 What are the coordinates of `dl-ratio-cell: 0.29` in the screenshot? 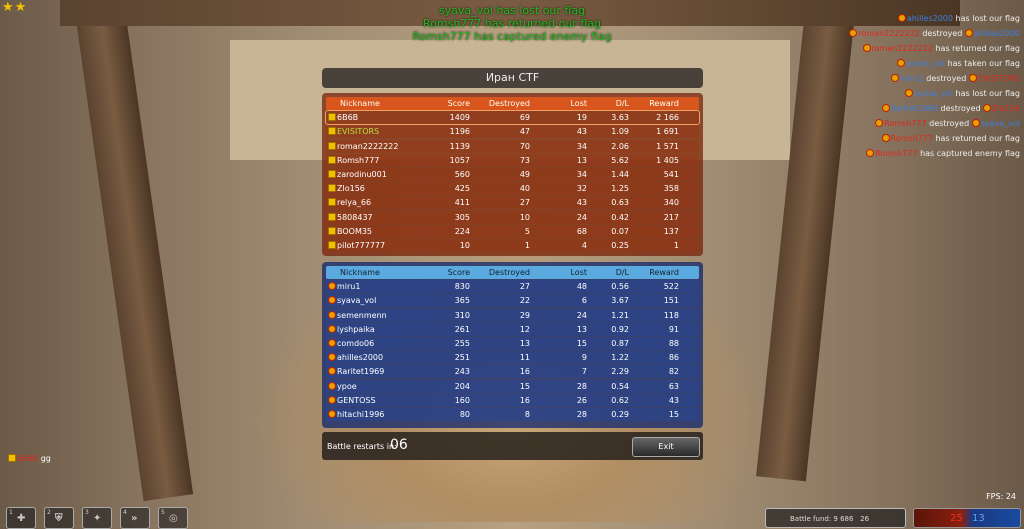 It's located at (620, 414).